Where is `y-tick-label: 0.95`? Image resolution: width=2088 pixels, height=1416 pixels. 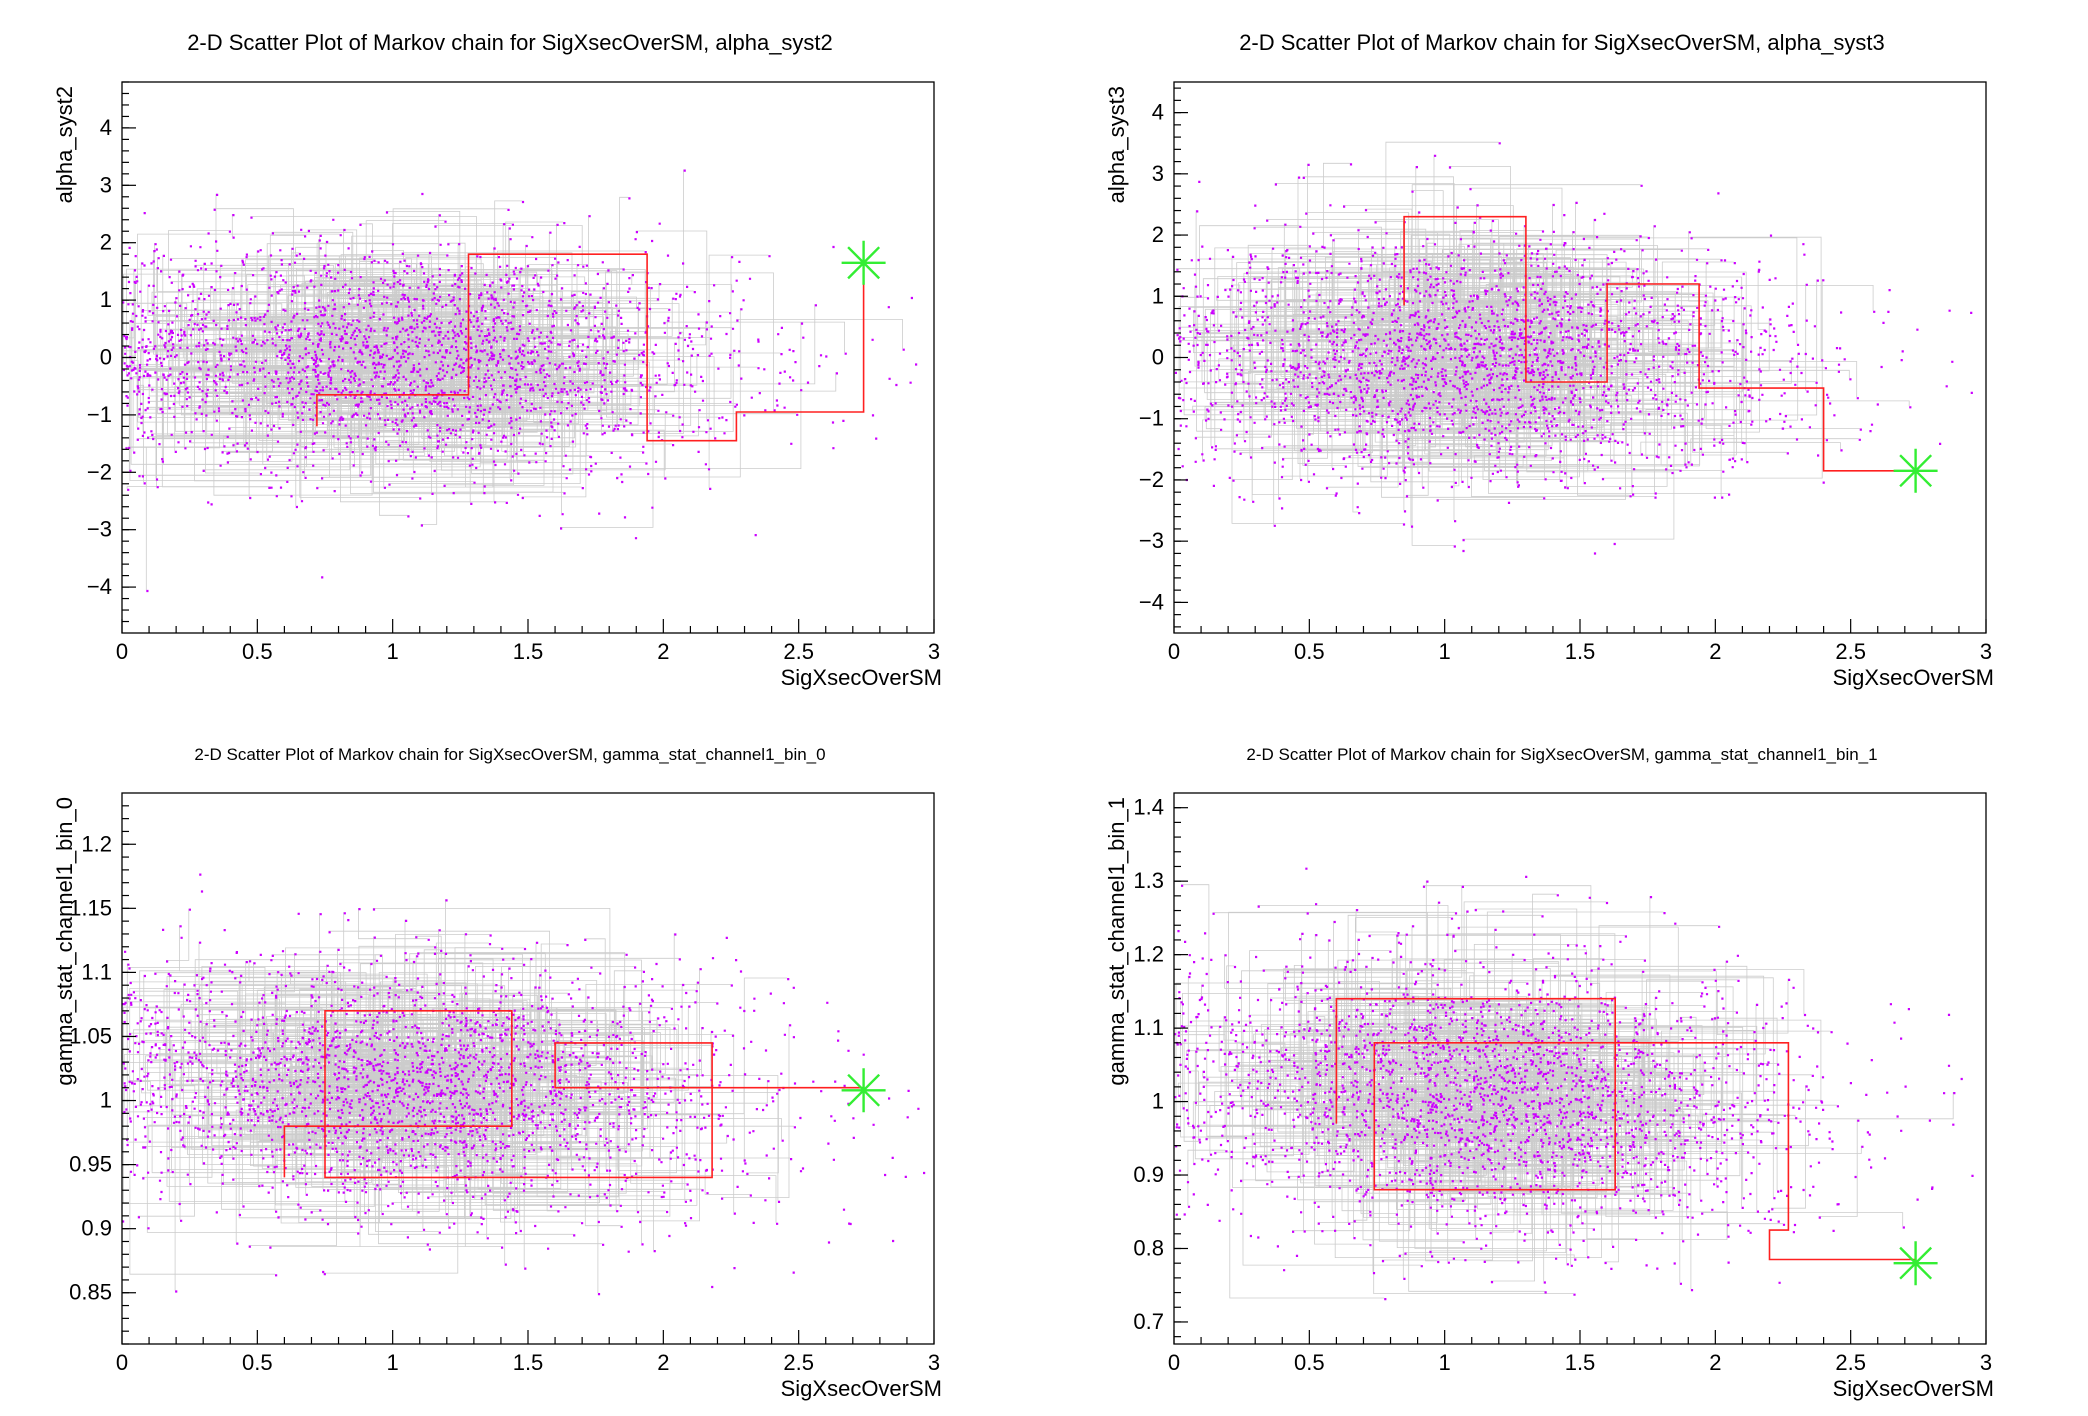 y-tick-label: 0.95 is located at coordinates (90, 1164).